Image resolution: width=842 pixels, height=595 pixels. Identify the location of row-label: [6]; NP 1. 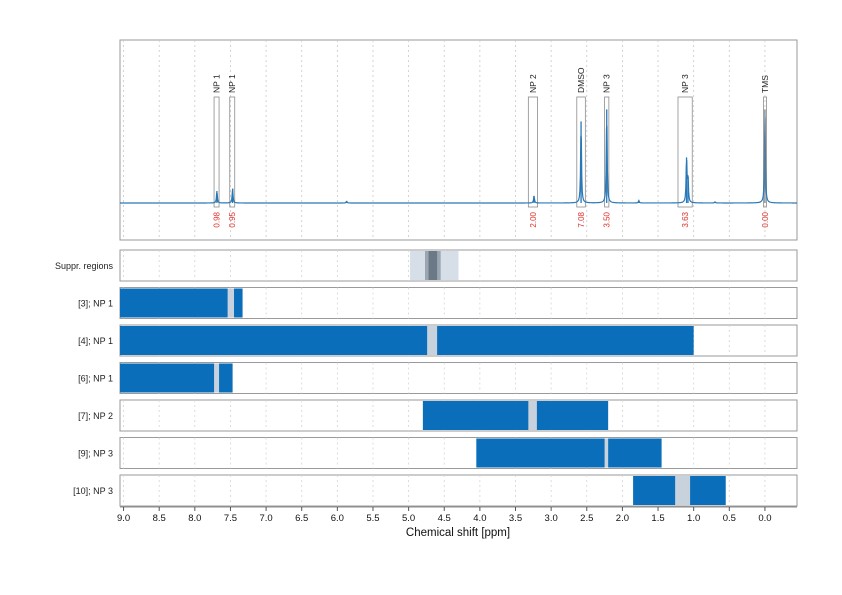
(95, 379).